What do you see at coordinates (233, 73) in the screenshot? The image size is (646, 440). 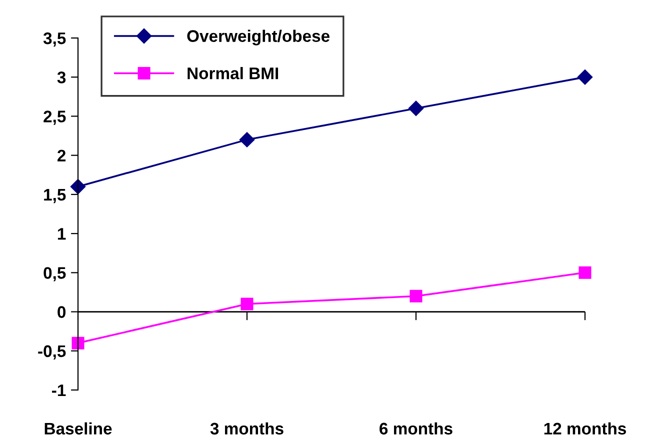 I see `legend-label: Normal BMI` at bounding box center [233, 73].